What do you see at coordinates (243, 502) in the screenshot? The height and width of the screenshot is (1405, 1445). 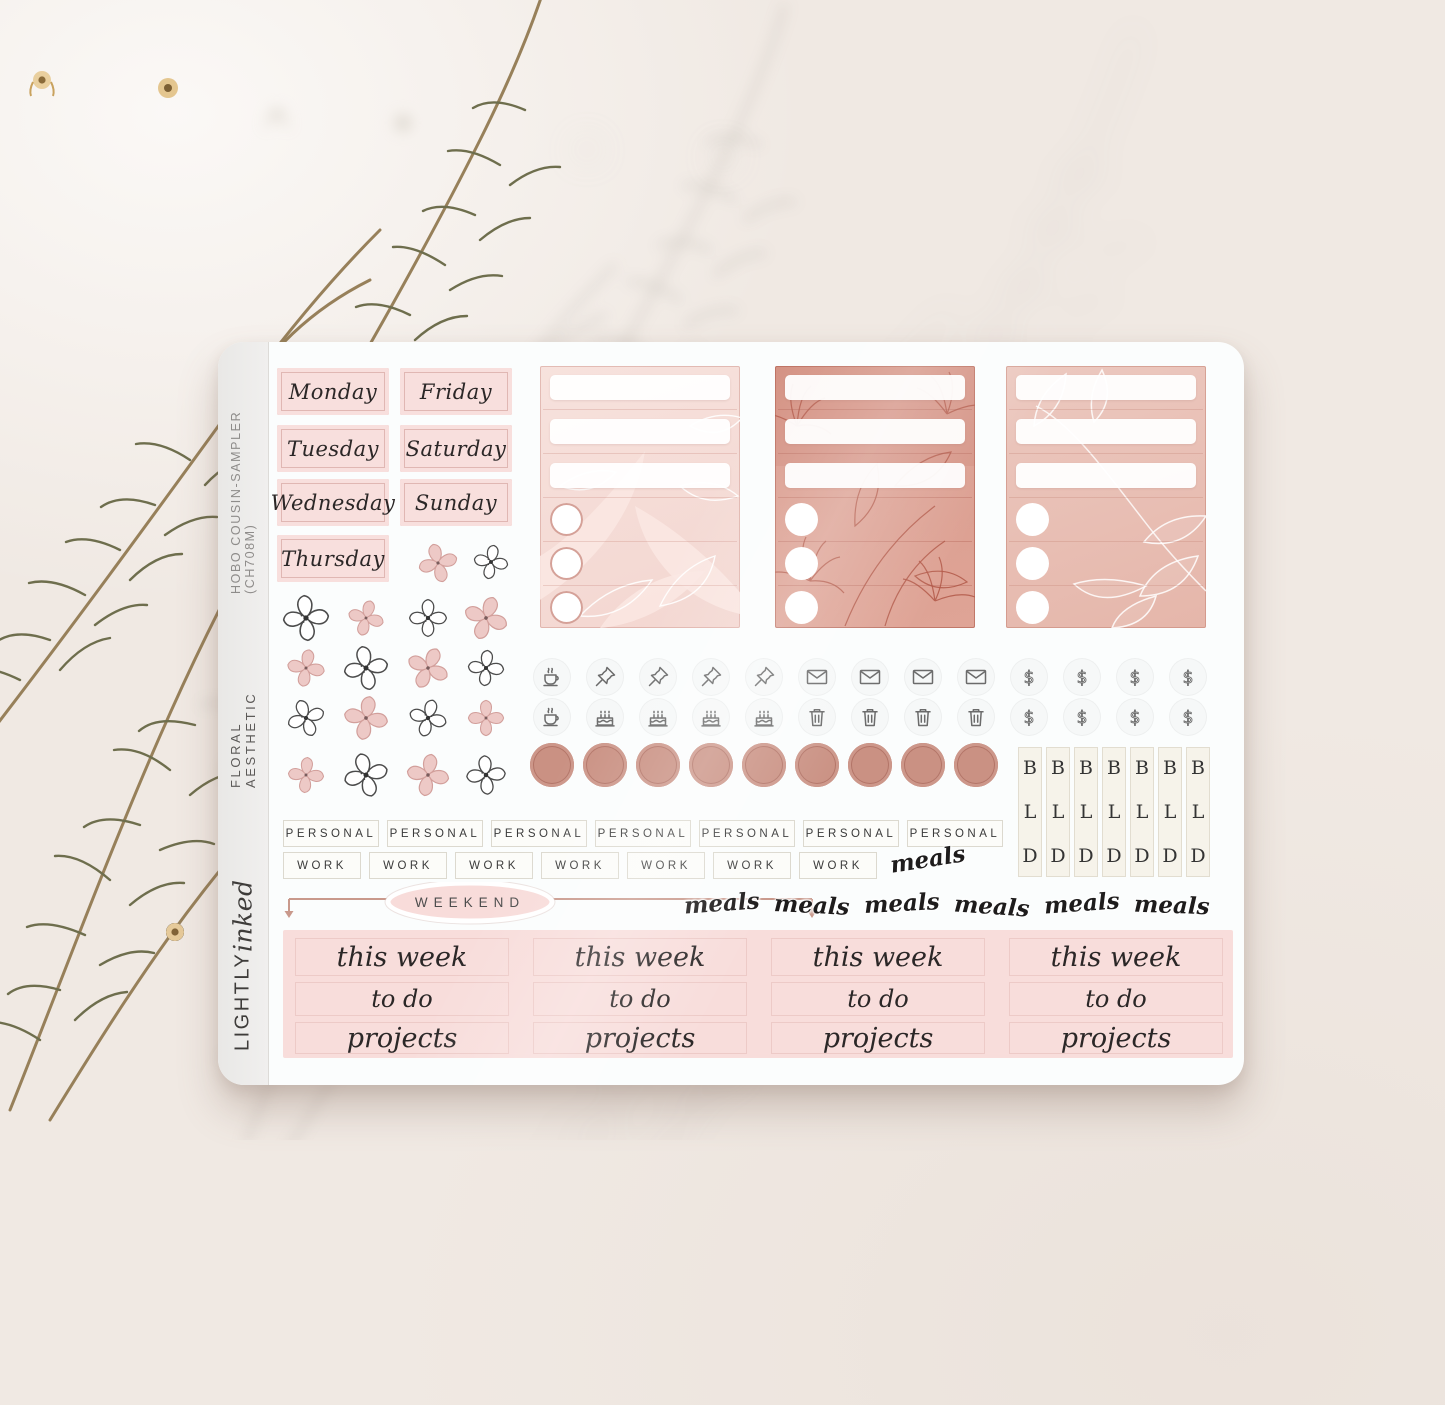 I see `sku-label: HOBO COUSIN-SAMPLER (CH708M)` at bounding box center [243, 502].